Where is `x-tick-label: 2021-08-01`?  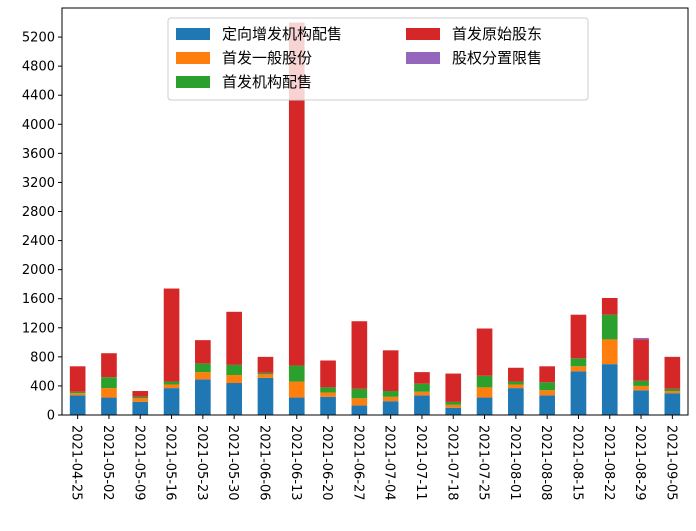
x-tick-label: 2021-08-01 is located at coordinates (514, 463).